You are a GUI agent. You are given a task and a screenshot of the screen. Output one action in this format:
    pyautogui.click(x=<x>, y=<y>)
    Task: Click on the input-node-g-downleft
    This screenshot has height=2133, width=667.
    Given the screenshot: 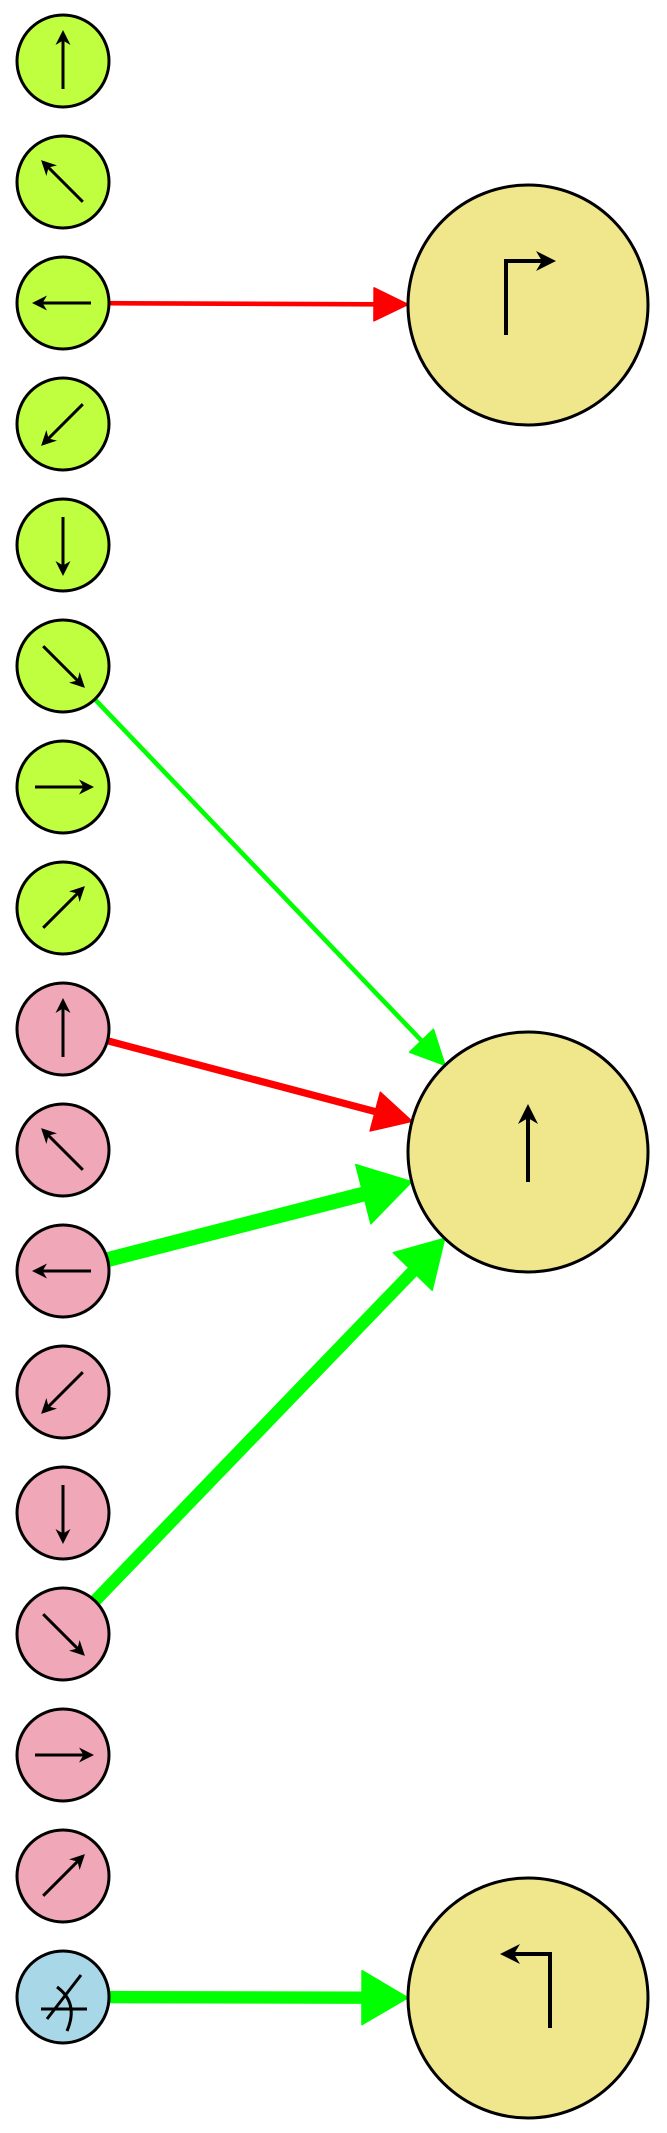 What is the action you would take?
    pyautogui.click(x=63, y=424)
    